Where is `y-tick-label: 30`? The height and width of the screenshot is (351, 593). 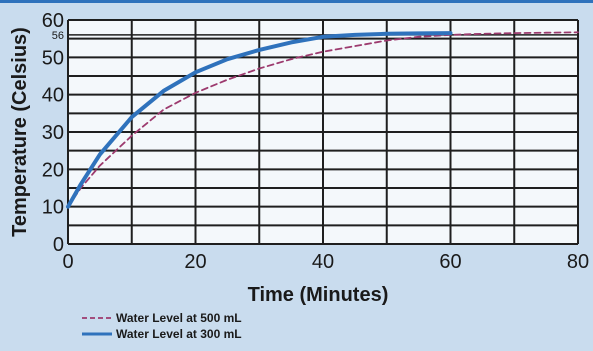
y-tick-label: 30 is located at coordinates (53, 133).